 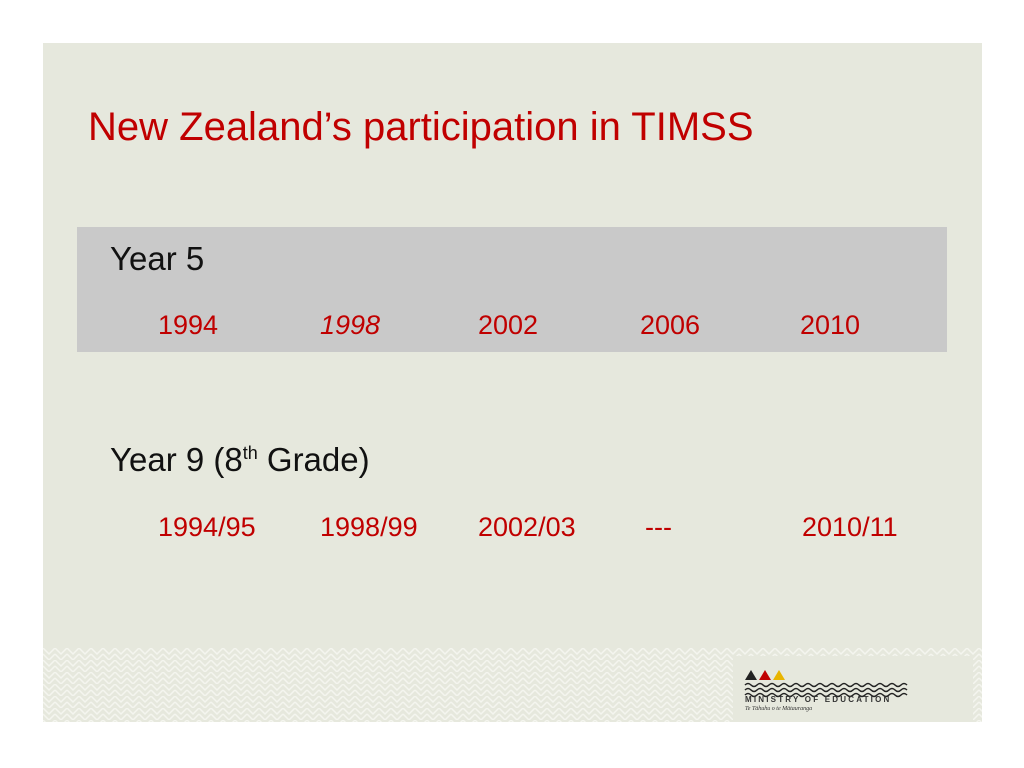 I want to click on heading-text: Grade), so click(x=313, y=459).